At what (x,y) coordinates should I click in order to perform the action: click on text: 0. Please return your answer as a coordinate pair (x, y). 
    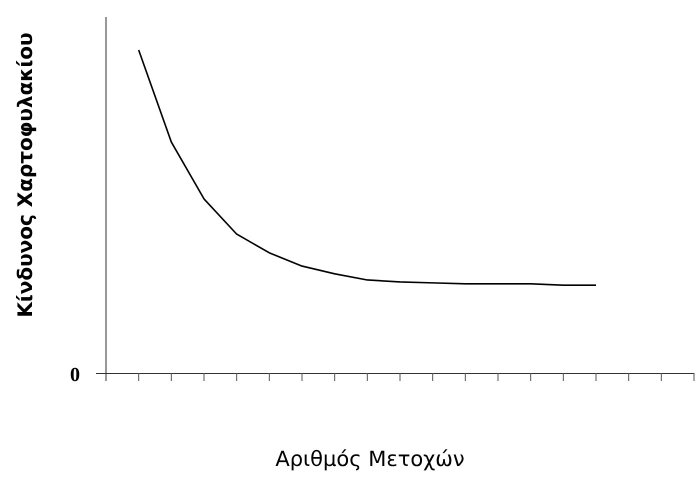
    Looking at the image, I should click on (75, 375).